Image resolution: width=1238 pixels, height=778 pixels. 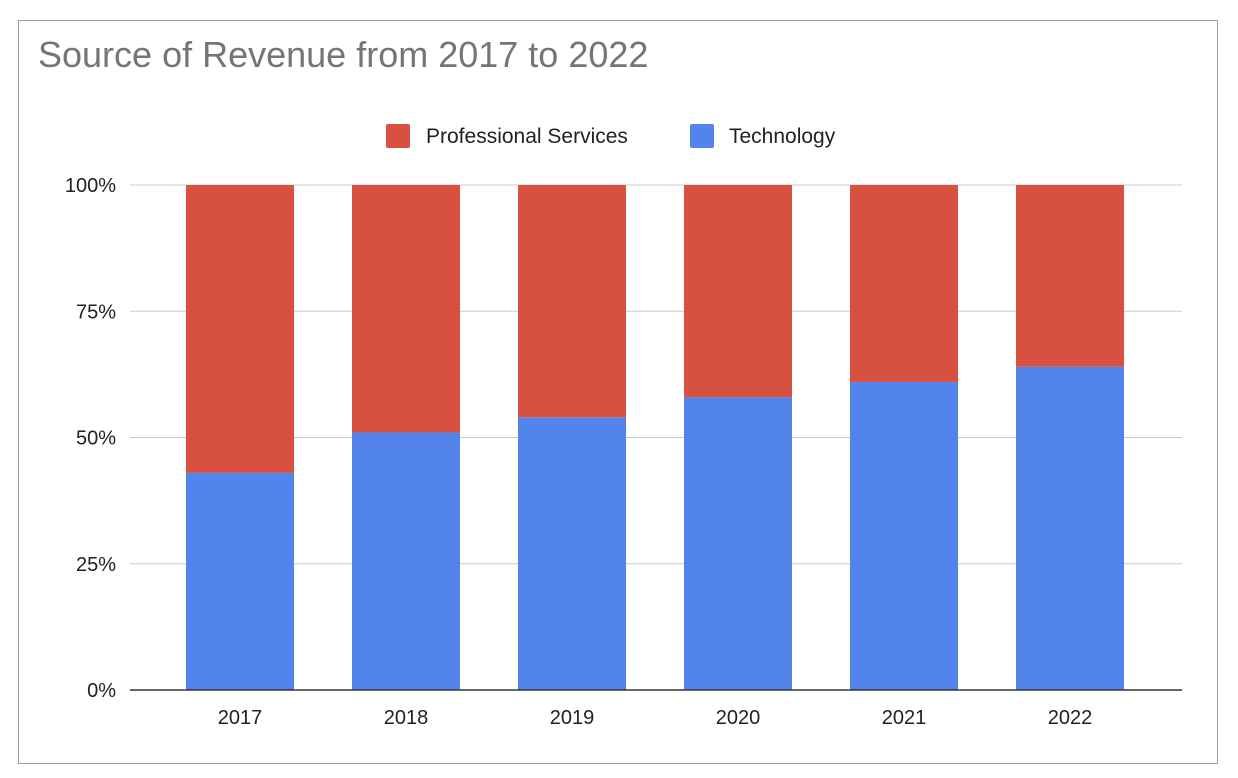 What do you see at coordinates (904, 283) in the screenshot?
I see `bar-professional-services-2021` at bounding box center [904, 283].